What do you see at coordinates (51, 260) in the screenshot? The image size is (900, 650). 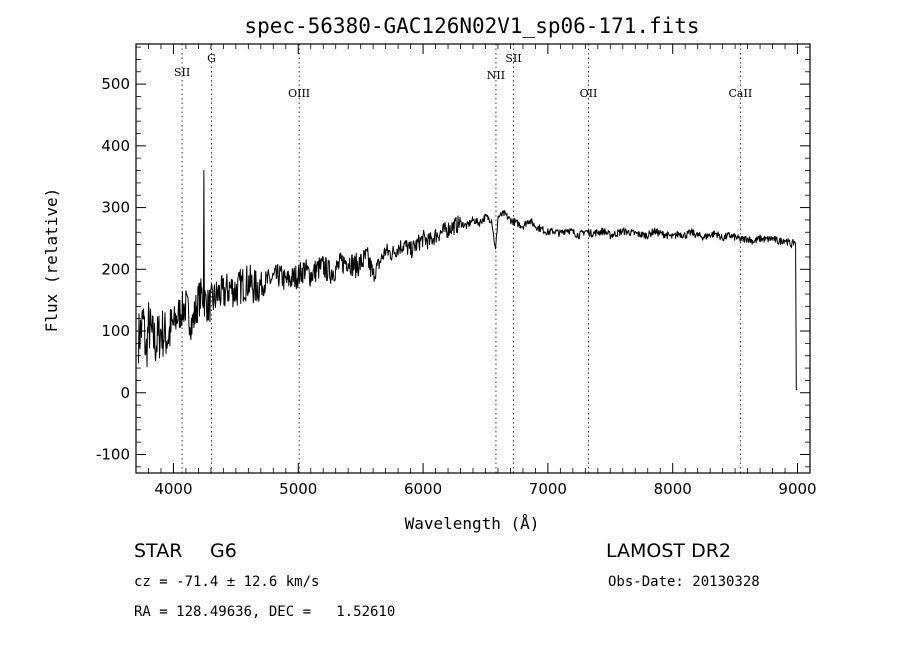 I see `y-axis-label: Flux (relative)` at bounding box center [51, 260].